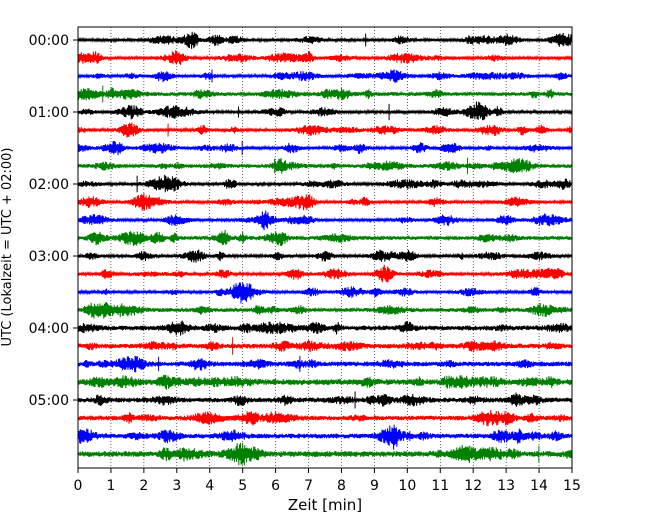 The height and width of the screenshot is (520, 650). What do you see at coordinates (176, 486) in the screenshot?
I see `x-tick-label: 3` at bounding box center [176, 486].